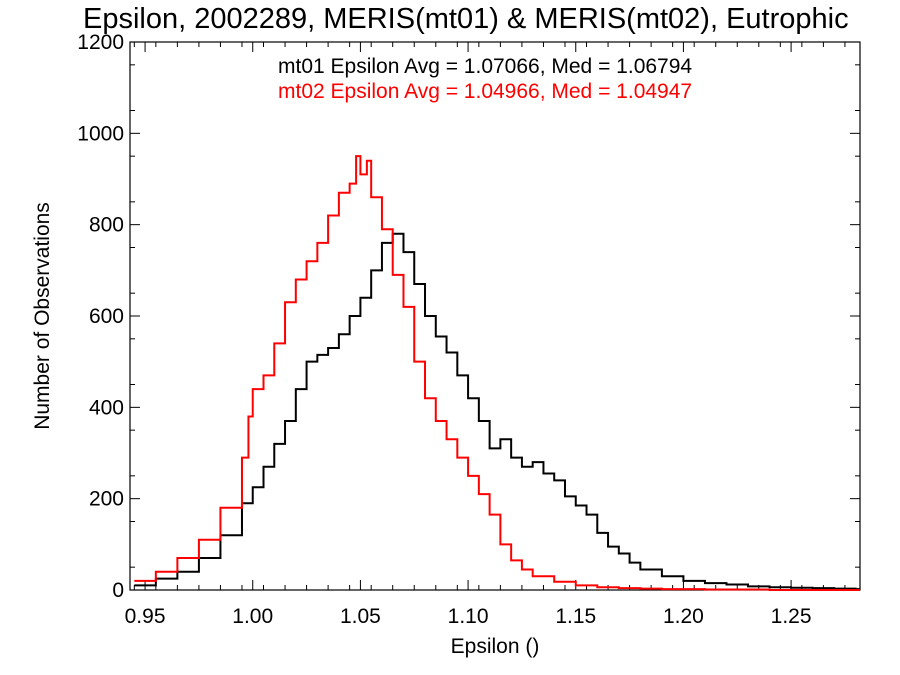  Describe the element at coordinates (118, 590) in the screenshot. I see `y-tick-label: 0` at that location.